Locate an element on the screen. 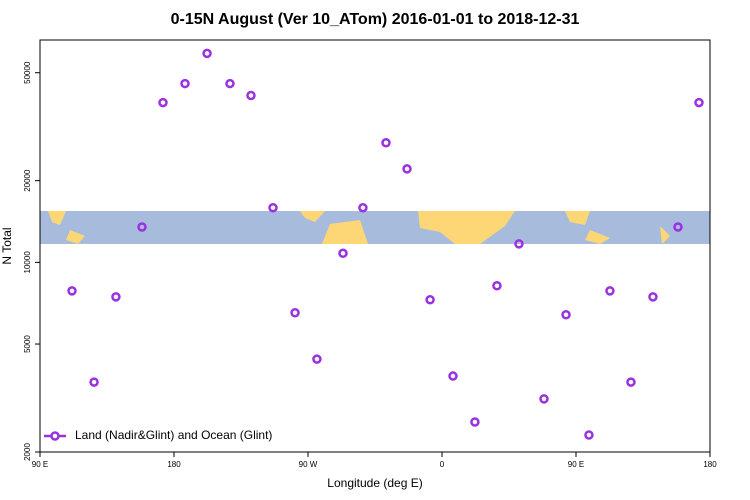  map-band is located at coordinates (375, 227).